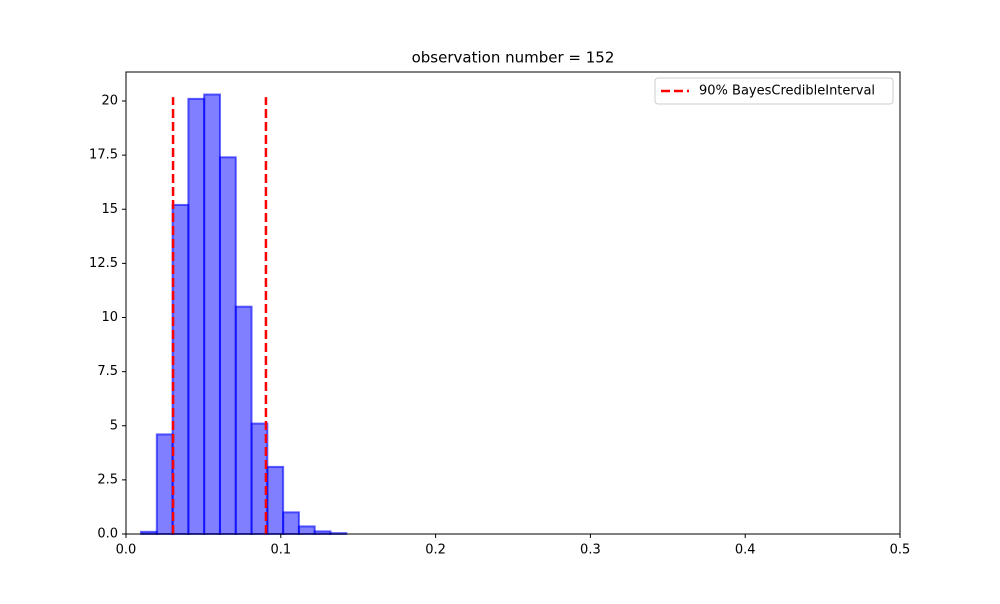  I want to click on y-tick-label: 10, so click(109, 317).